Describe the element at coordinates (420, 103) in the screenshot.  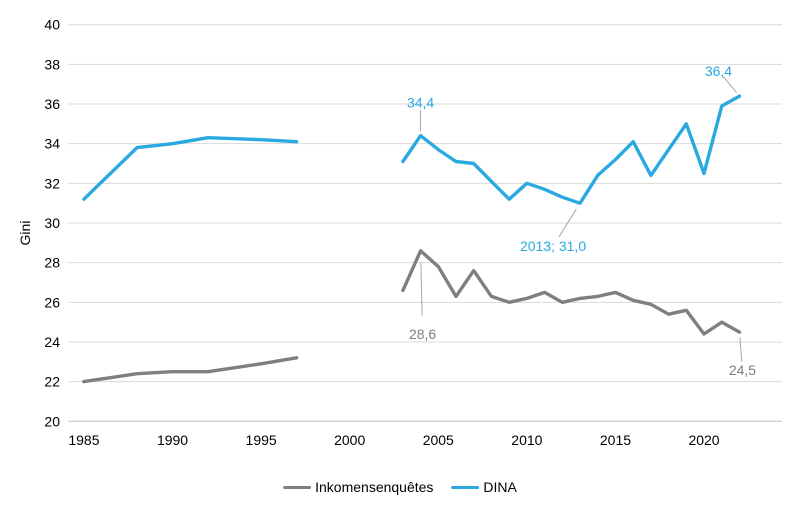
I see `annotation-34-4: 34,4` at that location.